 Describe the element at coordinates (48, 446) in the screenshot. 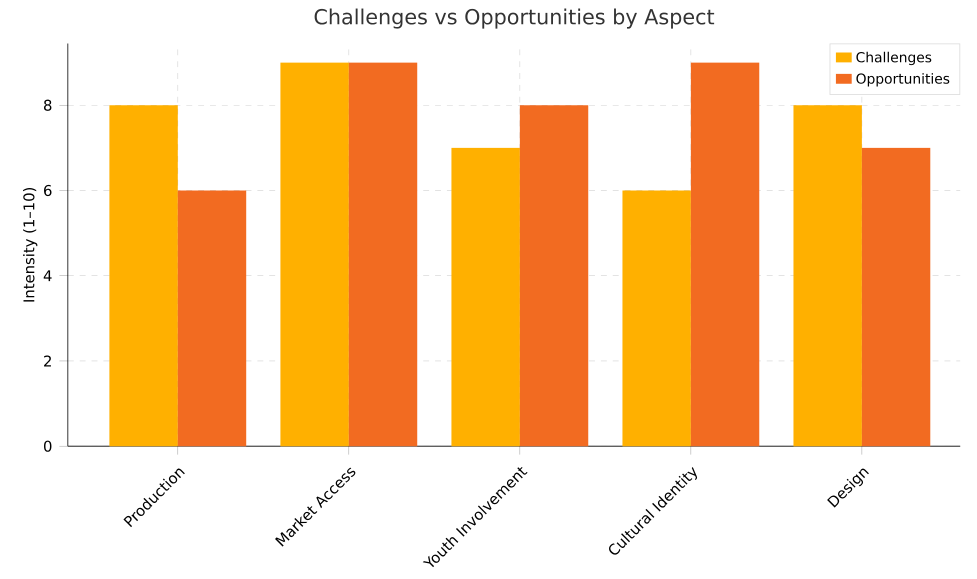

I see `y-tick-label: 0` at that location.